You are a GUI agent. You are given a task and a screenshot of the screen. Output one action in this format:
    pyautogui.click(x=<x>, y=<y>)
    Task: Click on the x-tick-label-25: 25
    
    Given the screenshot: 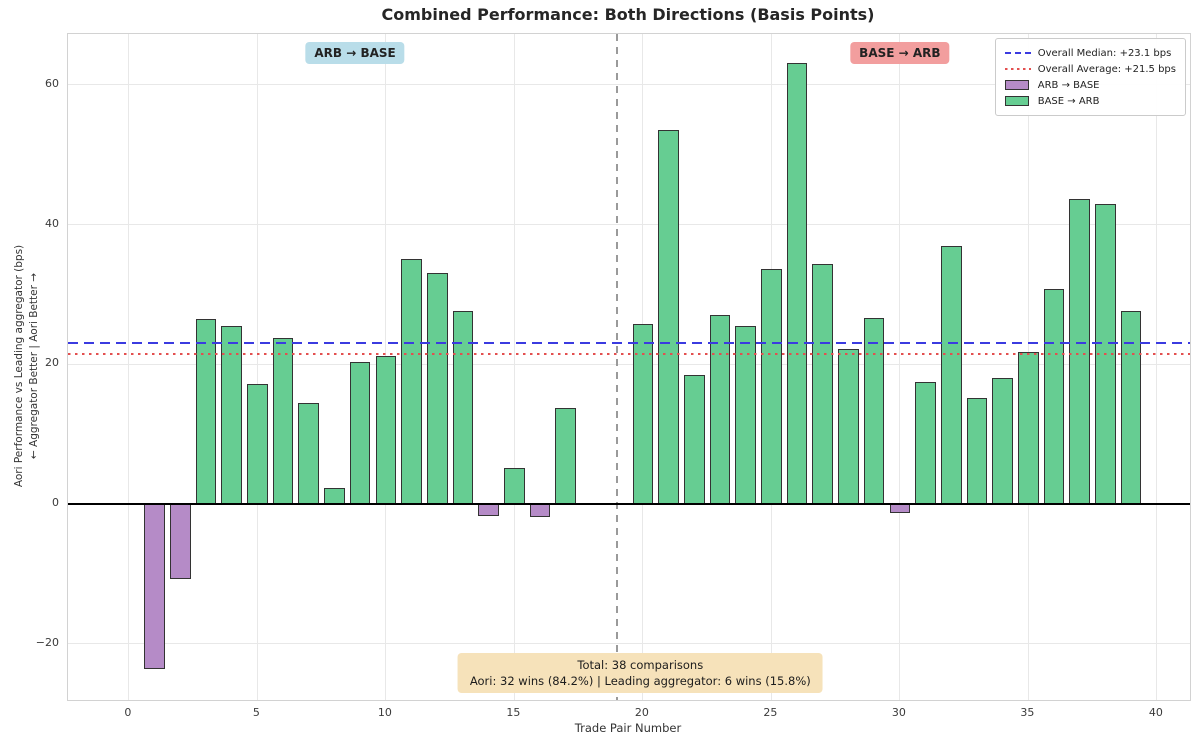 What is the action you would take?
    pyautogui.click(x=770, y=712)
    